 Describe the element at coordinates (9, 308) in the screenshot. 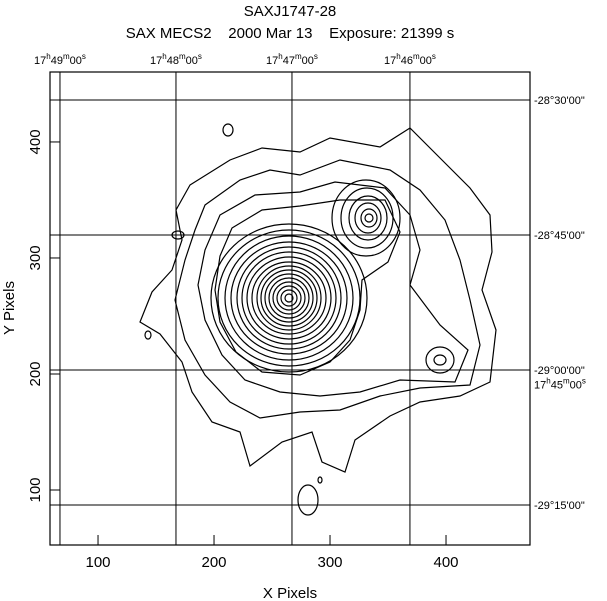

I see `y-axis-label: Y Pixels` at that location.